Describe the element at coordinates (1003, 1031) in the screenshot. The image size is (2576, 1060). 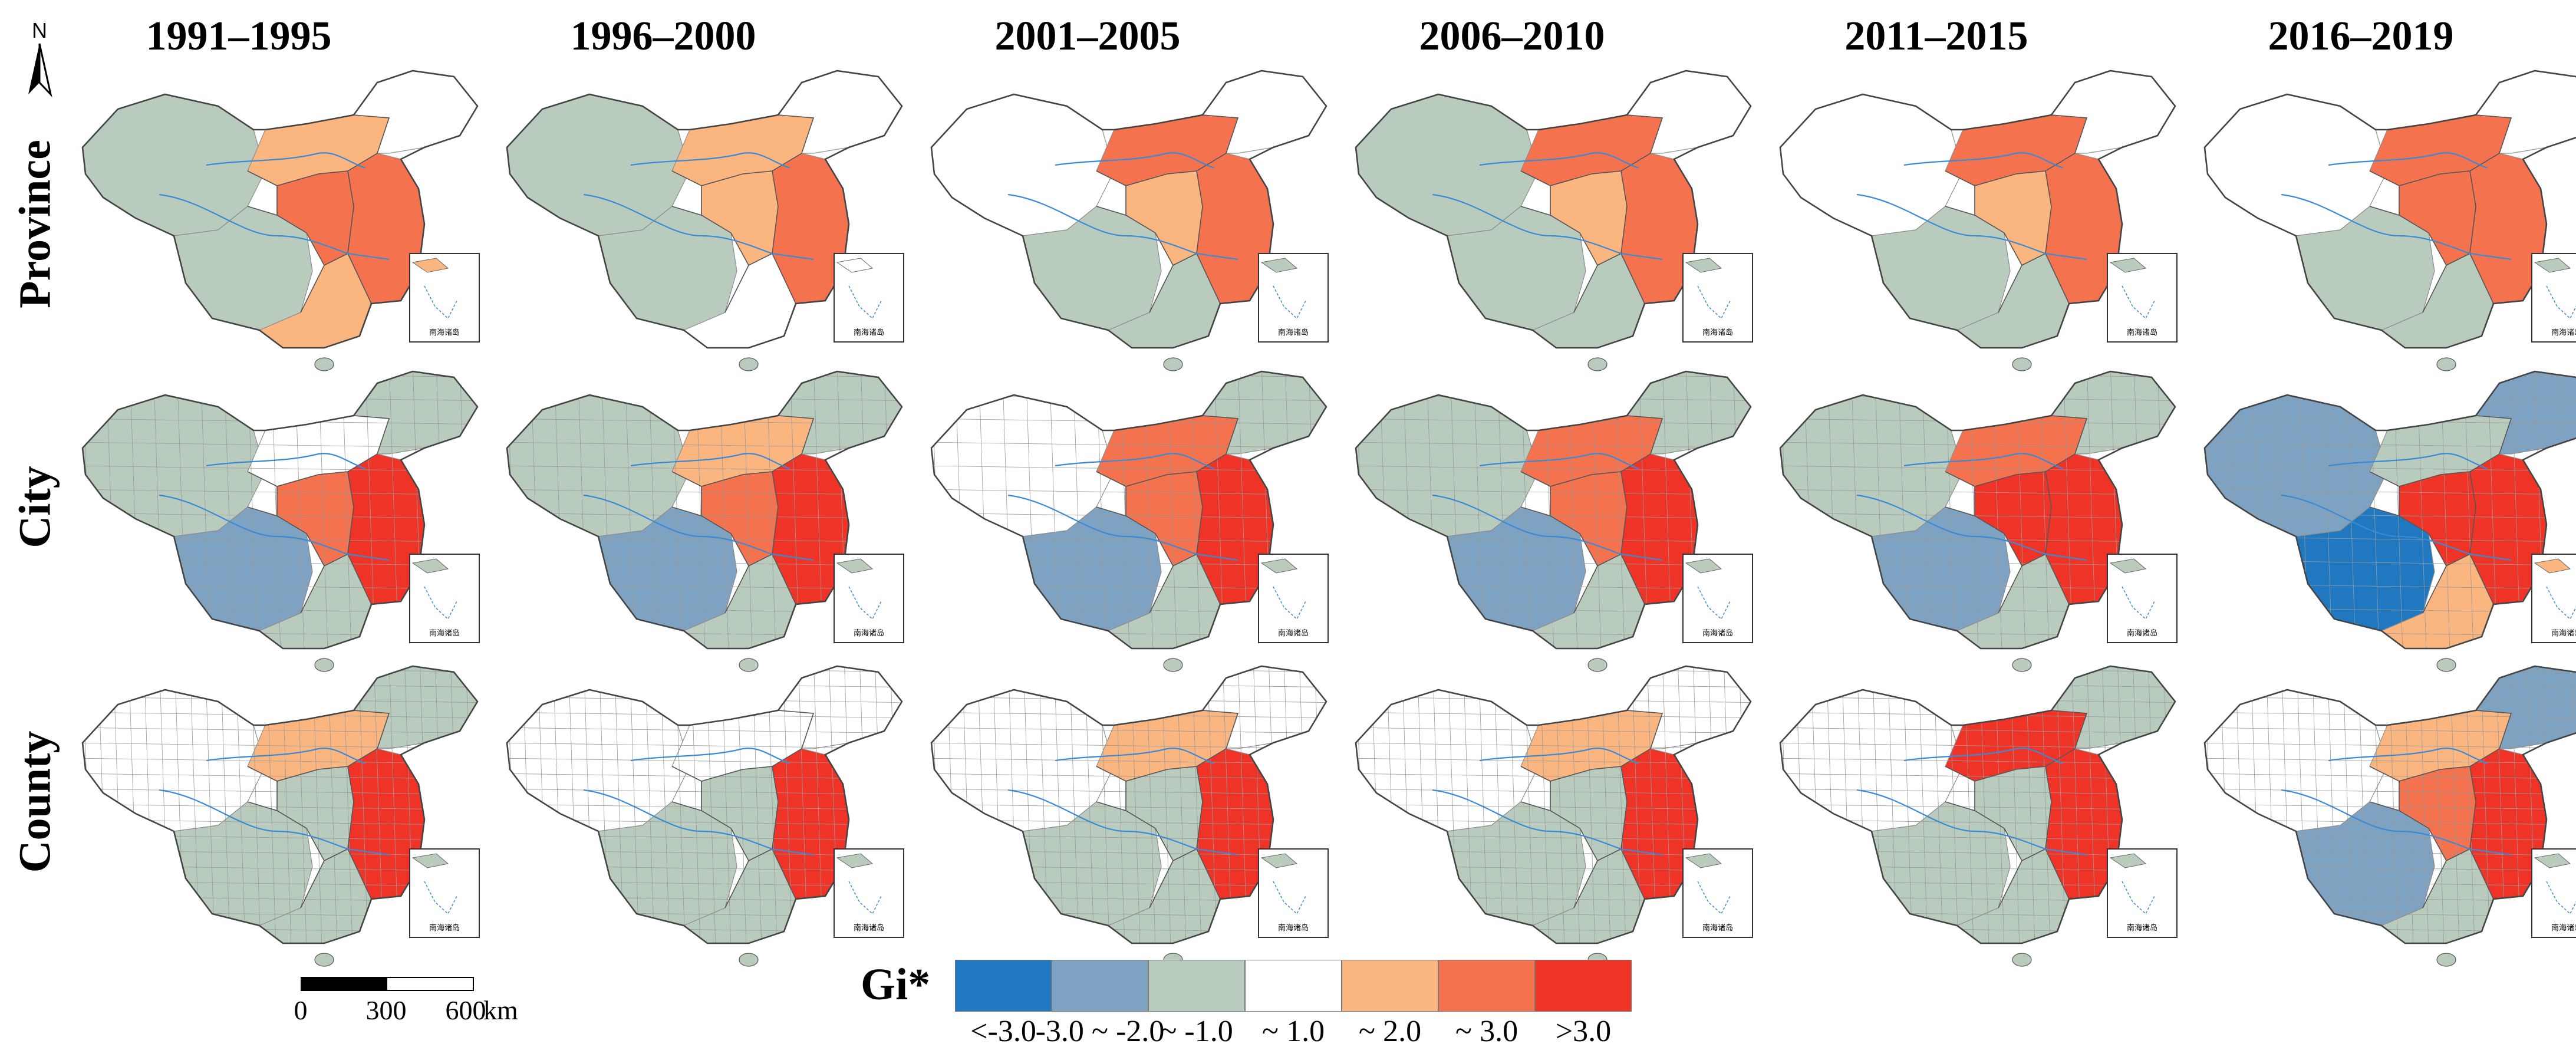
I see `legend-label: <-3.0` at that location.